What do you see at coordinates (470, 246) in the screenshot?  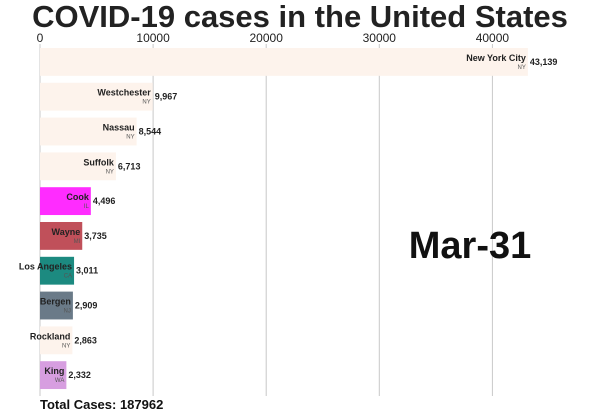 I see `date-label: Mar-31` at bounding box center [470, 246].